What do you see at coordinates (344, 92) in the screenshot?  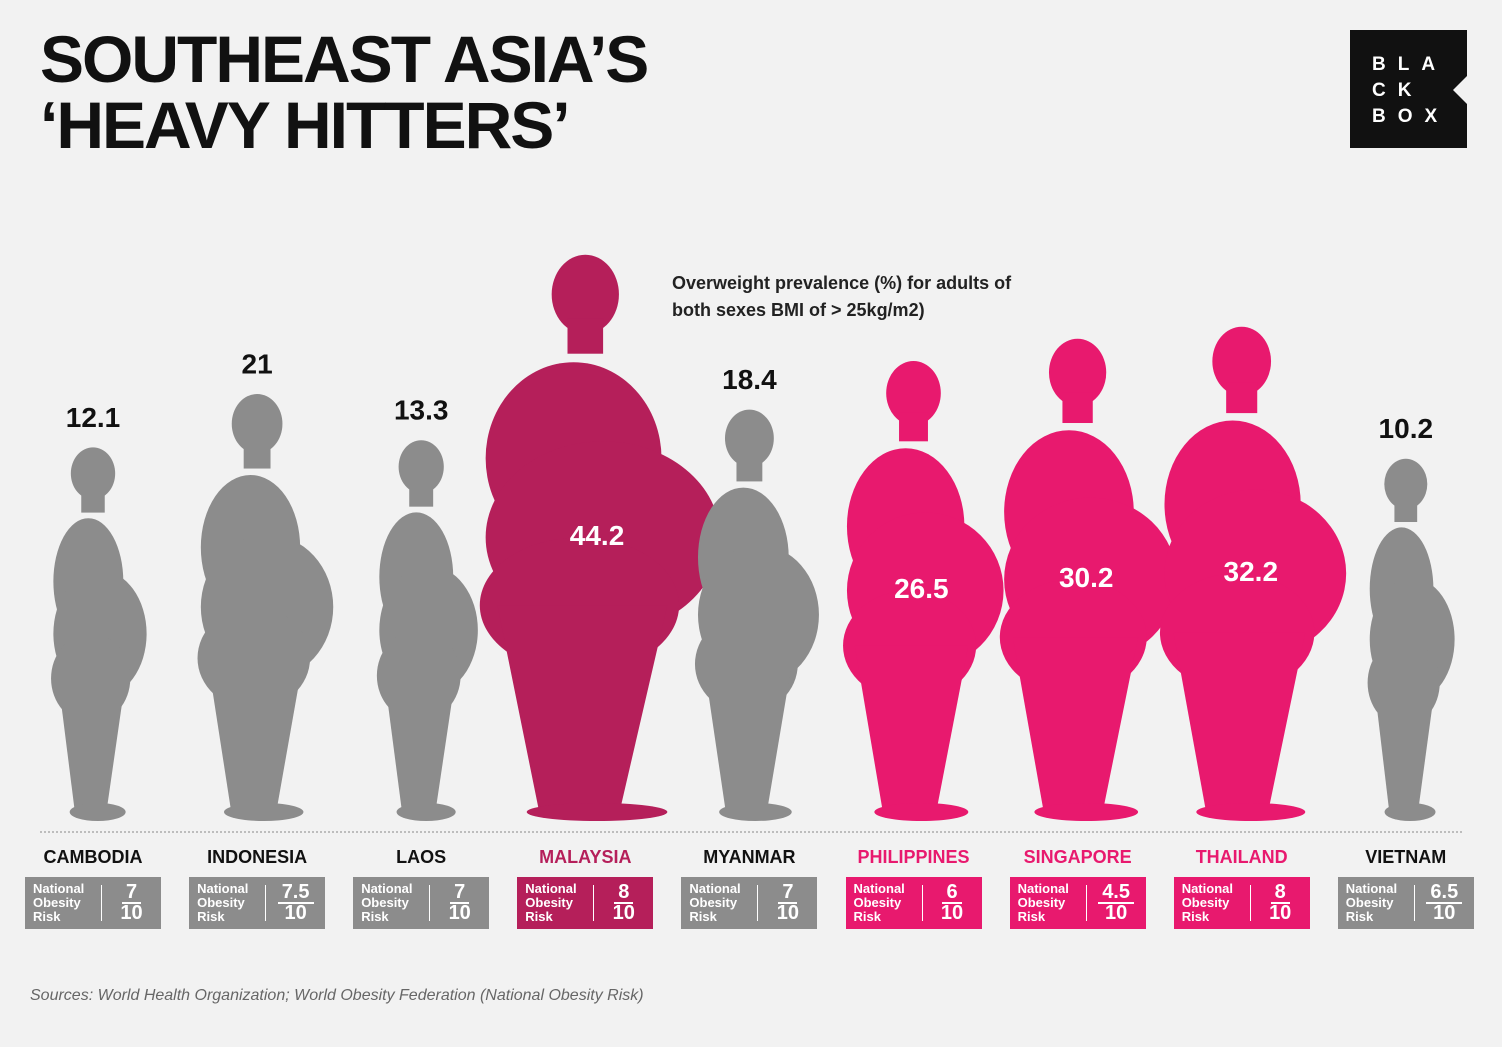 I see `title: SOUTHEAST ASIA’S ‘HEAVY HITTERS’` at bounding box center [344, 92].